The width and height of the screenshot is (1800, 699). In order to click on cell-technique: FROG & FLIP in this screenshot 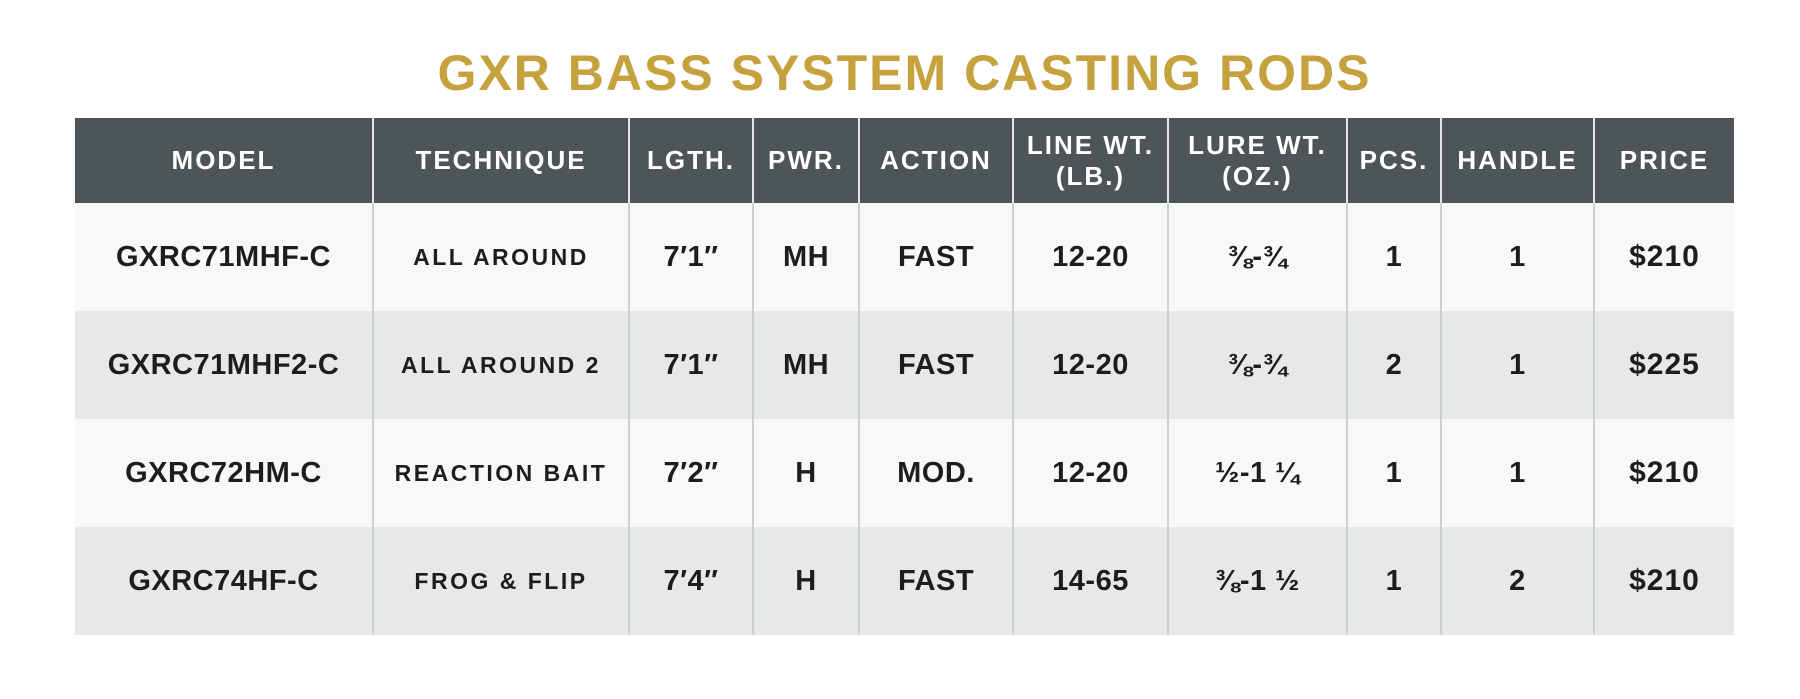, I will do `click(500, 581)`.